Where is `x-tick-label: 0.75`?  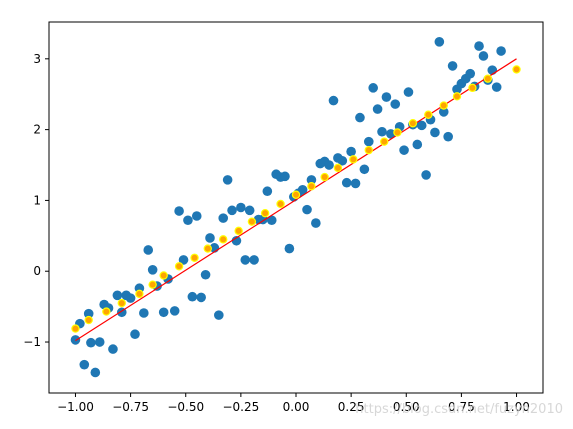
x-tick-label: 0.75 is located at coordinates (461, 407).